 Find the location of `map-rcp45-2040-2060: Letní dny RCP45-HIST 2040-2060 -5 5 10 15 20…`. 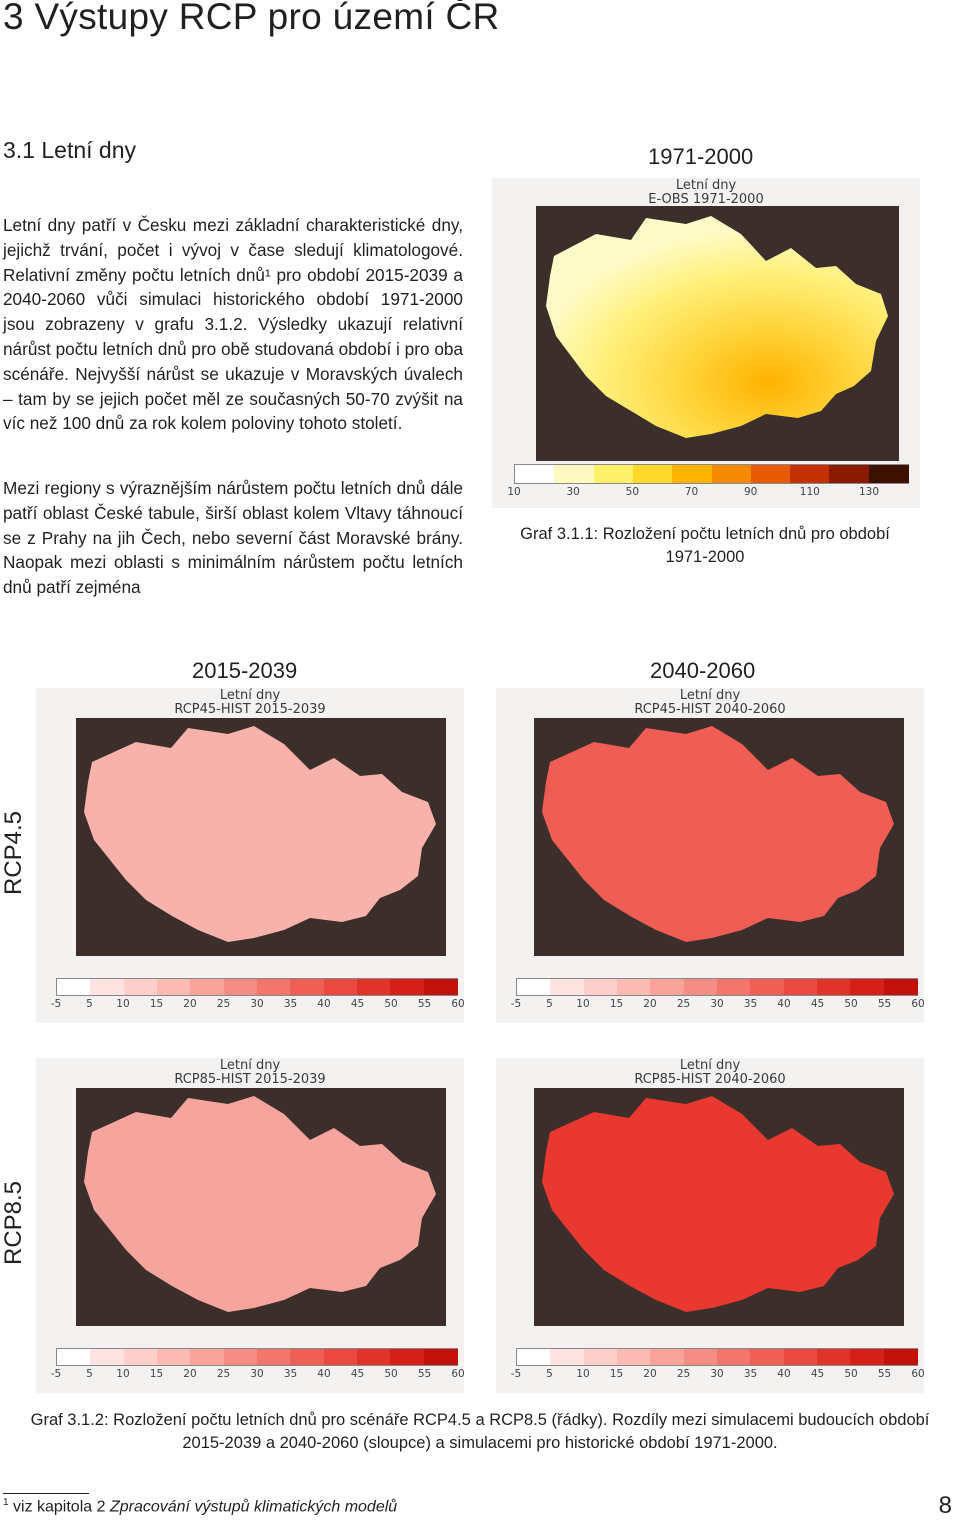

map-rcp45-2040-2060: Letní dny RCP45-HIST 2040-2060 -5 5 10 15 20… is located at coordinates (710, 855).